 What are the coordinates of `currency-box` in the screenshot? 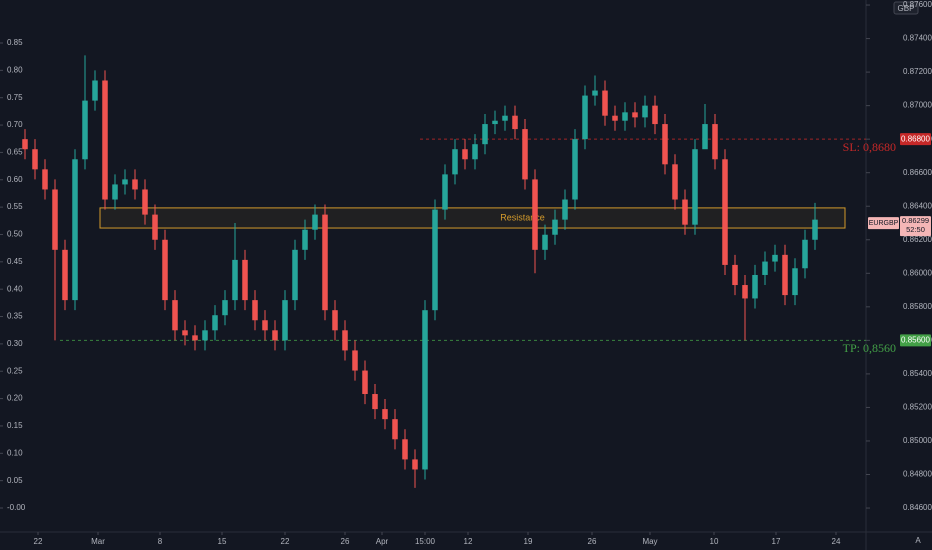 It's located at (906, 8).